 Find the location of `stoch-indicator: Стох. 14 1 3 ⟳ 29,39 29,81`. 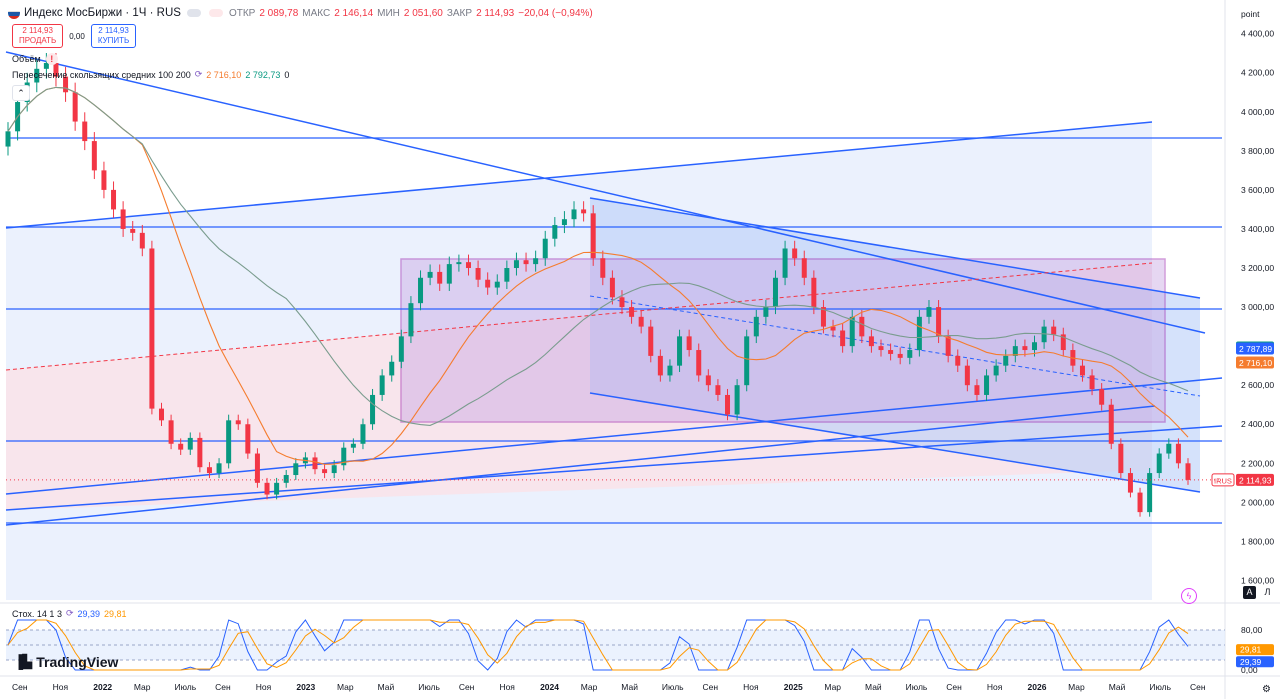

stoch-indicator: Стох. 14 1 3 ⟳ 29,39 29,81 is located at coordinates (69, 613).